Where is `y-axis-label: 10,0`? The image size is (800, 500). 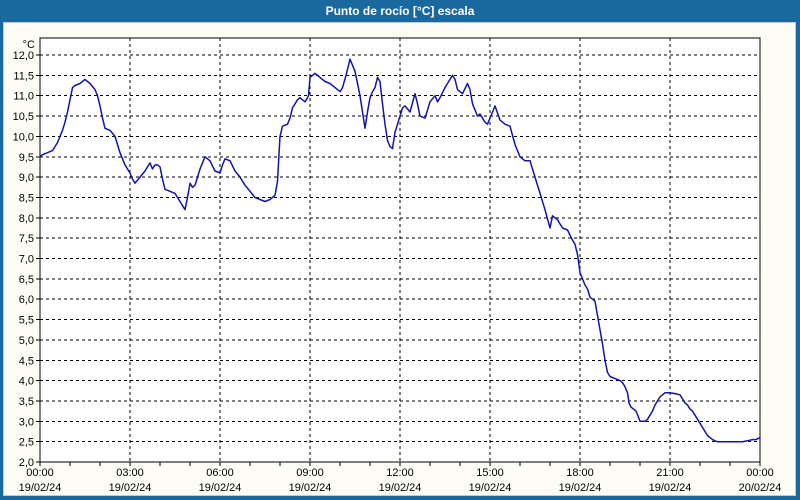
y-axis-label: 10,0 is located at coordinates (23, 137).